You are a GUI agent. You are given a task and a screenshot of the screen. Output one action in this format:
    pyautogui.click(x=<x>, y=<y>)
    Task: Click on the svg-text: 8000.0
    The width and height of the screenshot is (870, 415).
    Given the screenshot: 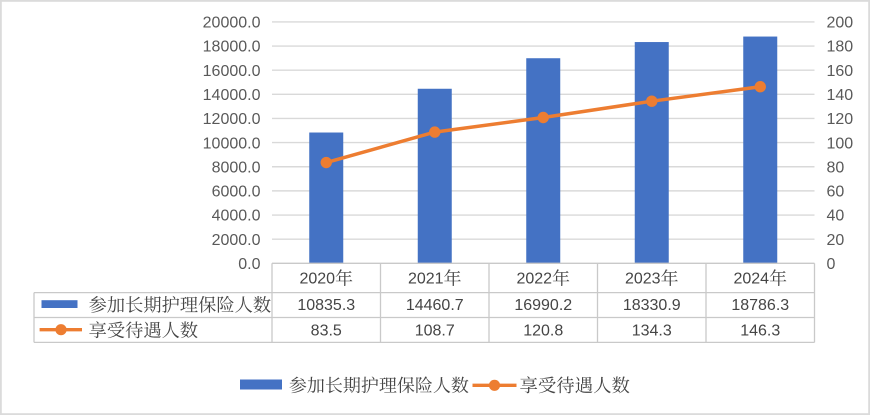 What is the action you would take?
    pyautogui.click(x=236, y=167)
    